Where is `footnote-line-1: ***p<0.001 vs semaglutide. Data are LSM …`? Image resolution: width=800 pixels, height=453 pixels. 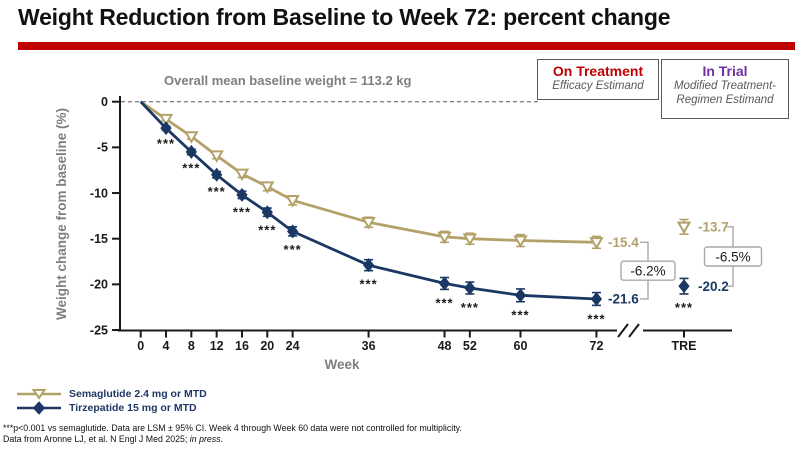
footnote-line-1: ***p<0.001 vs semaglutide. Data are LSM … is located at coordinates (232, 428).